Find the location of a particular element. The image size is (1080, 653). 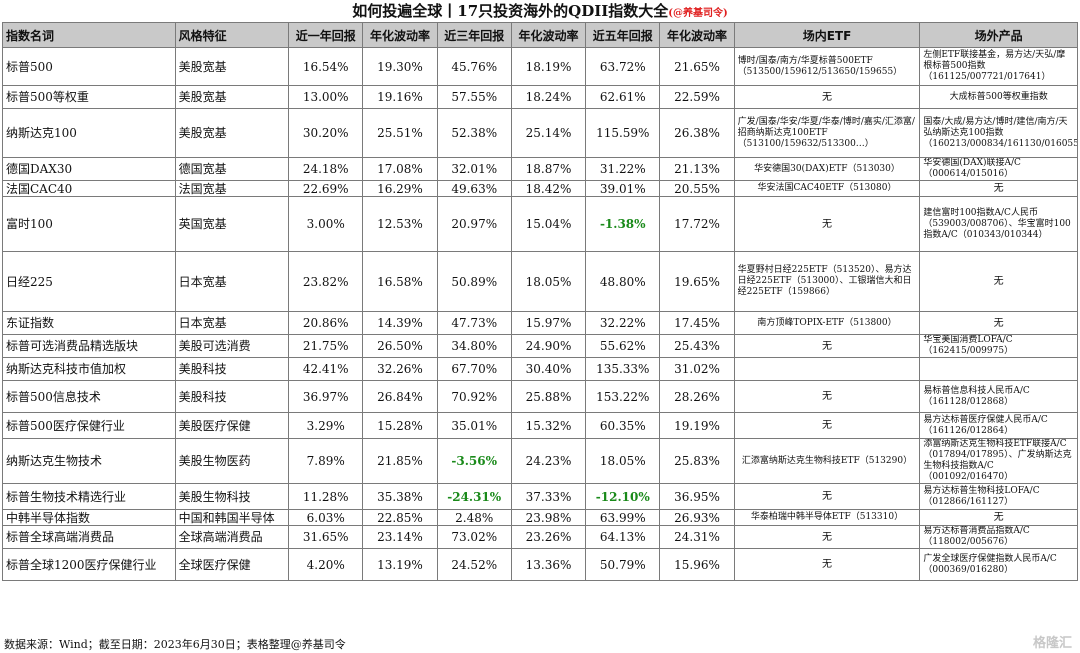

index-name-cell: 标普500信息技术 is located at coordinates (89, 396).